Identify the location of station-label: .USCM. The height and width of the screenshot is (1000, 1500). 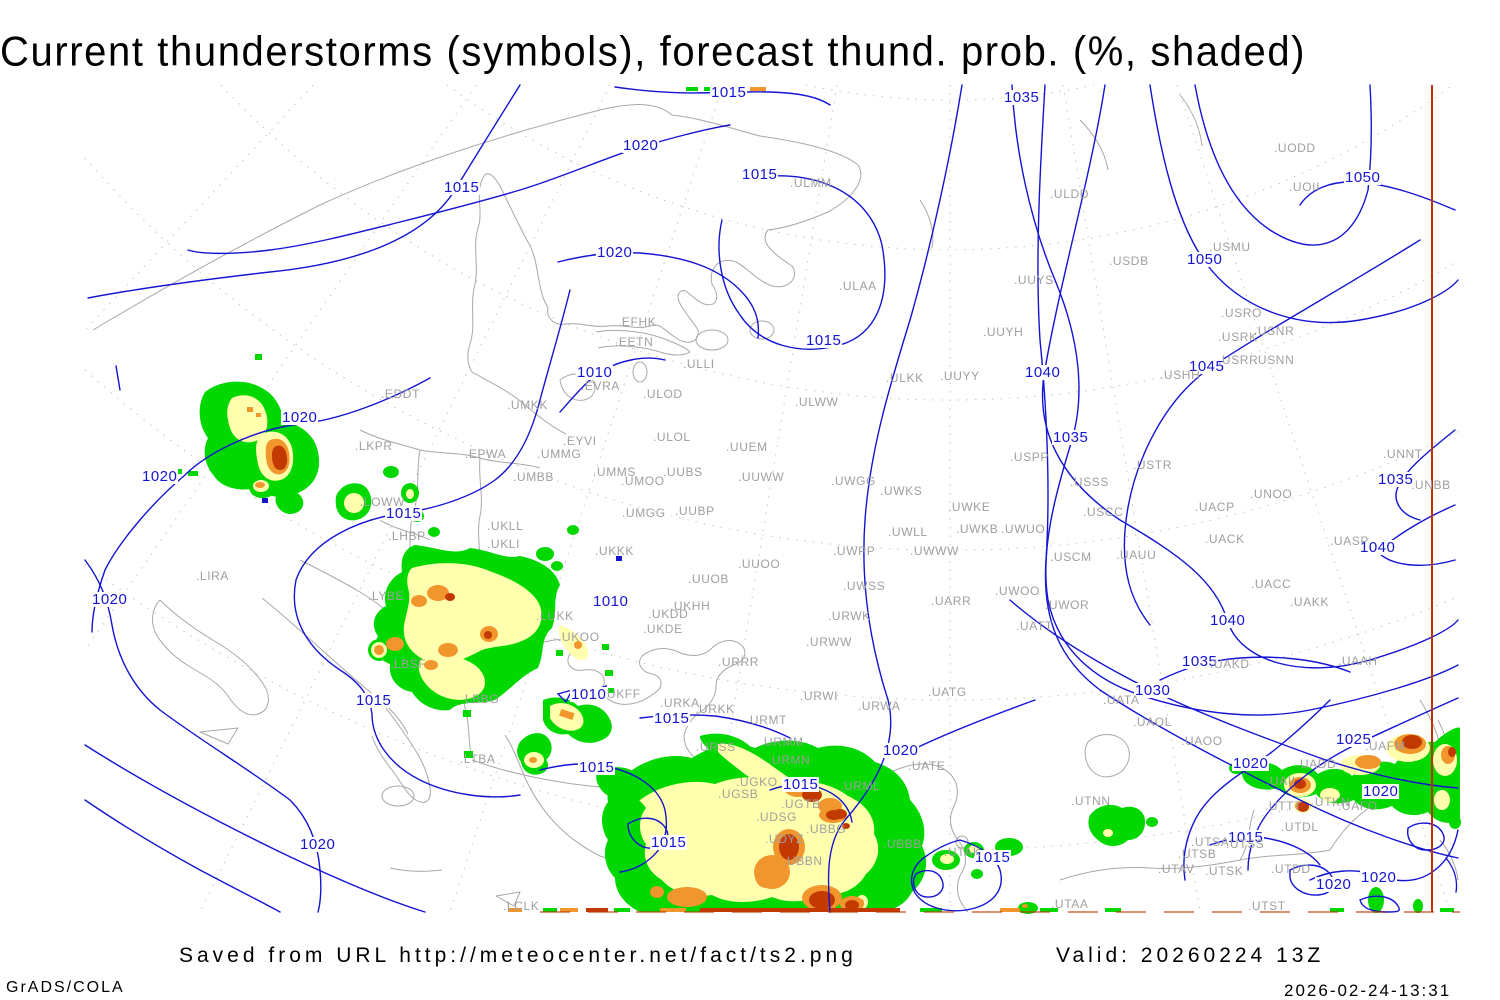
(1071, 557).